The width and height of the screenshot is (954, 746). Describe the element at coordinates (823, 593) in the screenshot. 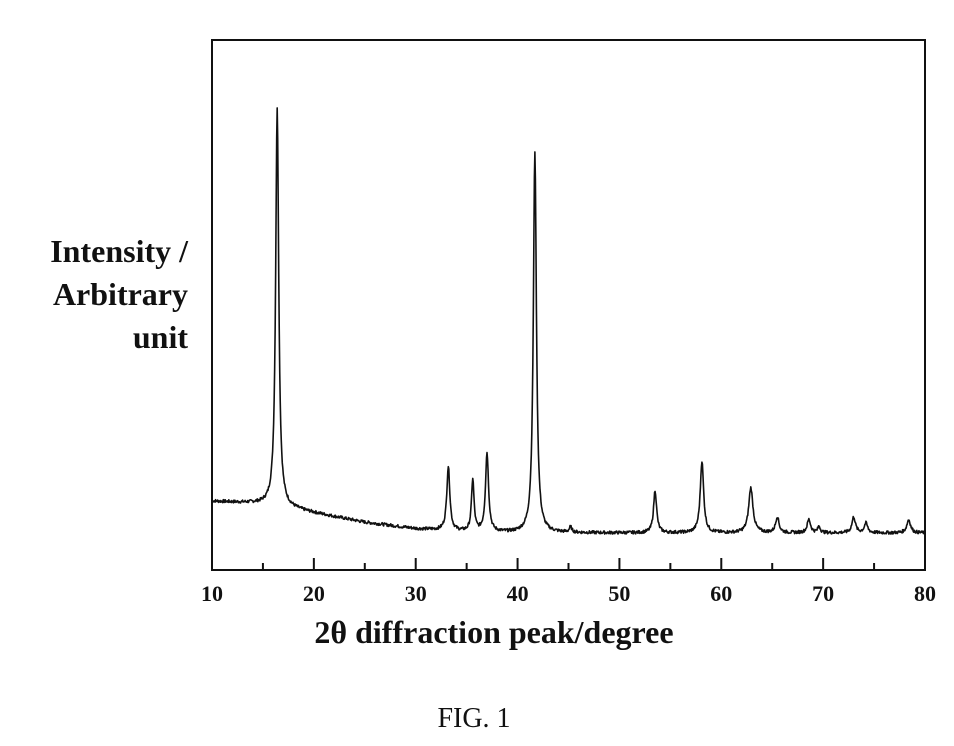

I see `x-tick-label: 70` at that location.